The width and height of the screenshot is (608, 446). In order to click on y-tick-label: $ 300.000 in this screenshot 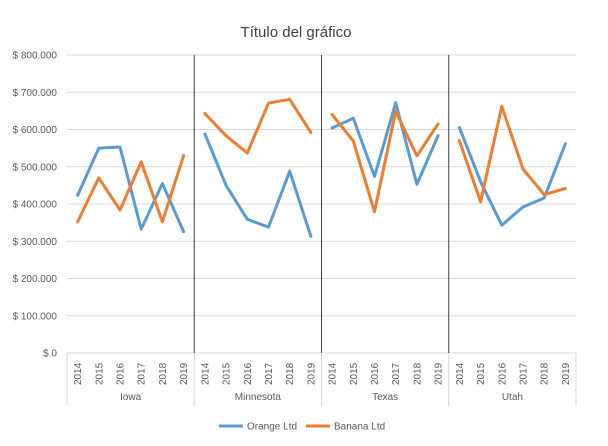, I will do `click(35, 242)`.